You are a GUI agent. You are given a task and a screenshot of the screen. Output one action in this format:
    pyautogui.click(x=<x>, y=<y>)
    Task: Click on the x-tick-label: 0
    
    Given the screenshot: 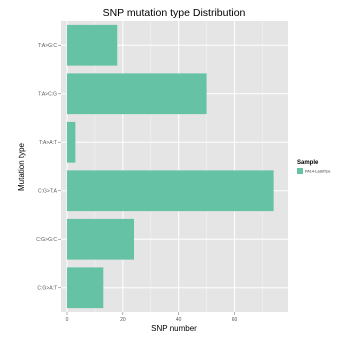 What is the action you would take?
    pyautogui.click(x=67, y=320)
    